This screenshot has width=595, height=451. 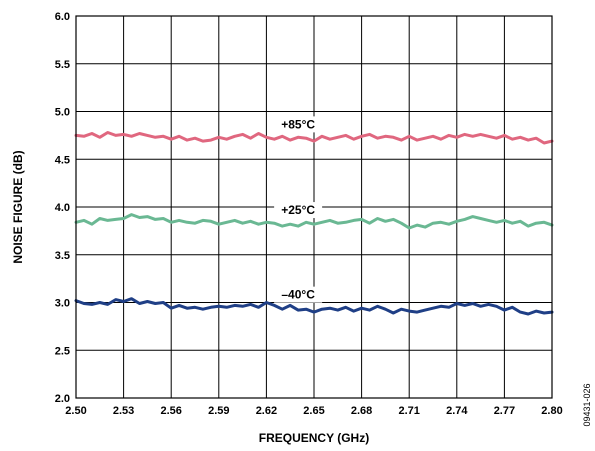 What do you see at coordinates (62, 160) in the screenshot?
I see `y-tick-label: 4.5` at bounding box center [62, 160].